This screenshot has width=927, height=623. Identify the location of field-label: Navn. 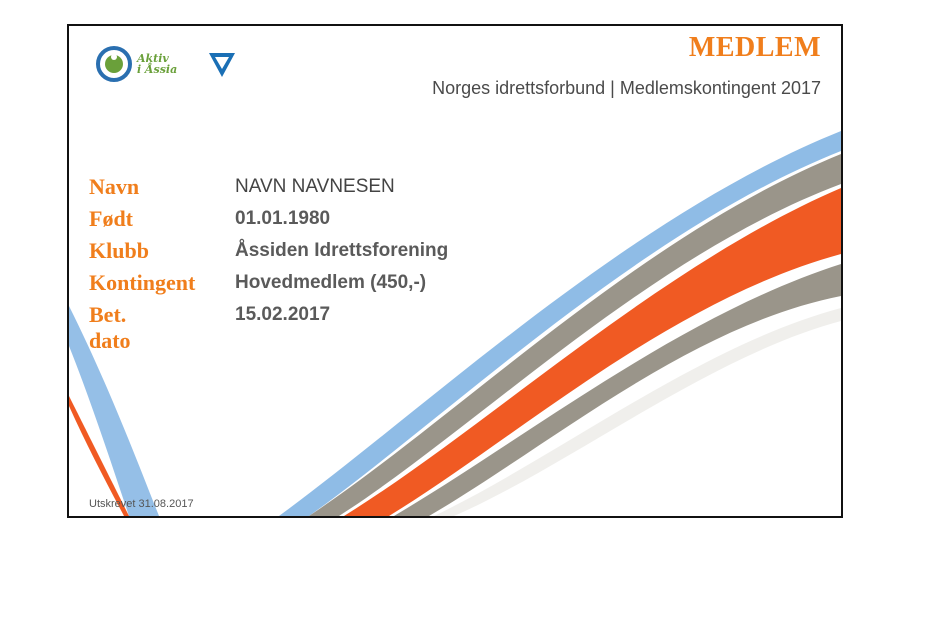
(114, 186).